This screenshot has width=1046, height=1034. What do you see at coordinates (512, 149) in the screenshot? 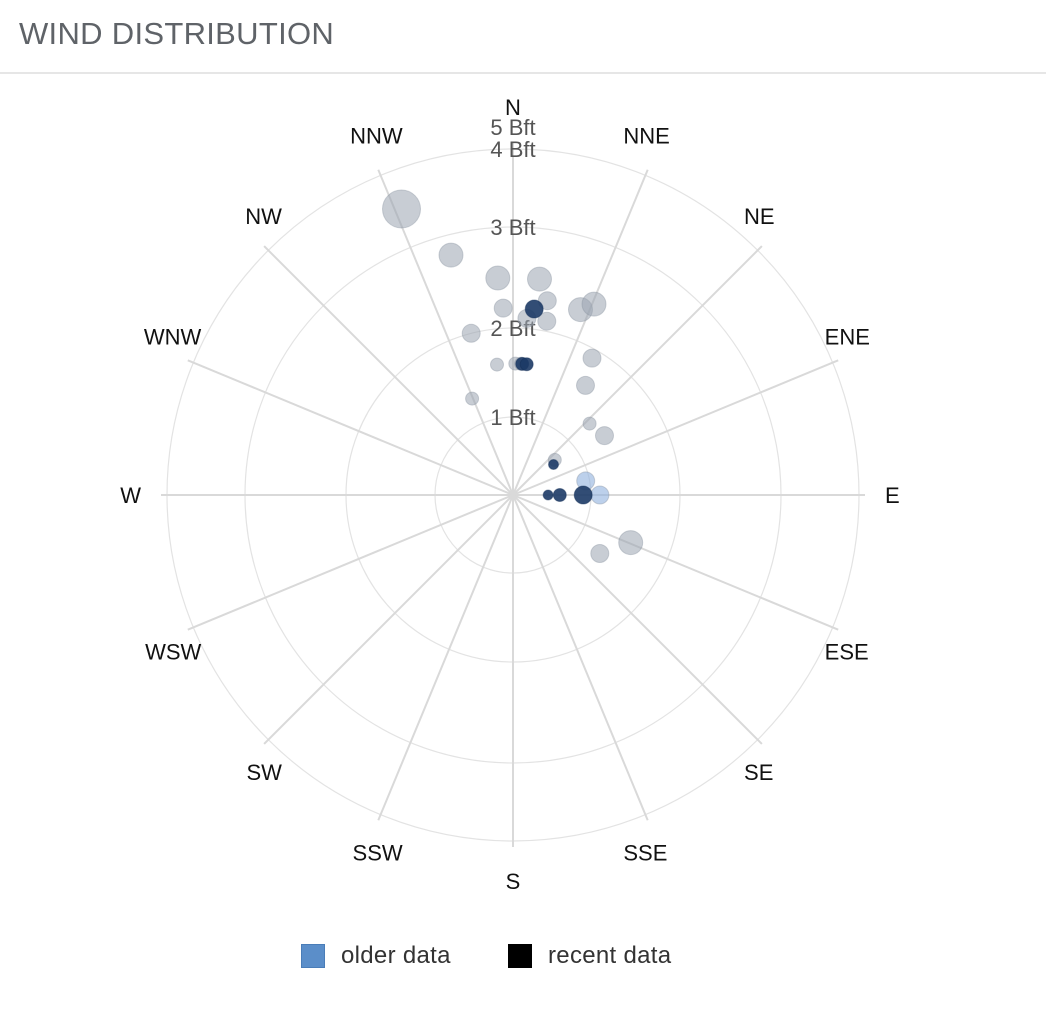
I see `ring-label-4: 4 Bft` at bounding box center [512, 149].